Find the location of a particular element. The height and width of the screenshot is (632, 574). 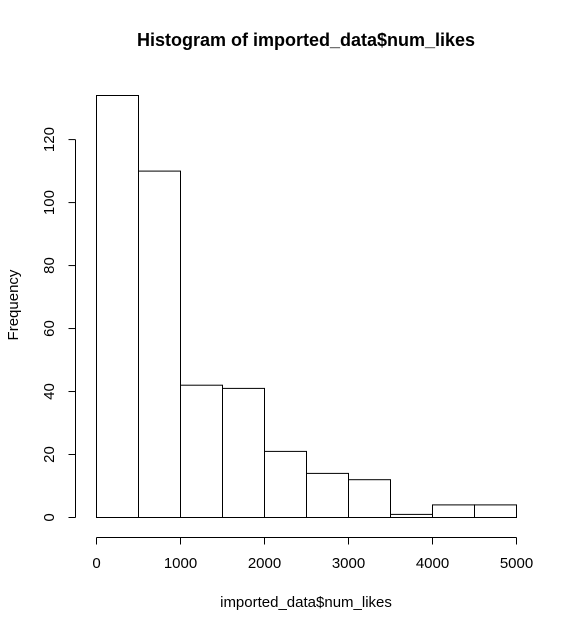

y-axis: 0 20 40 60 80 100 120 is located at coordinates (58, 324).